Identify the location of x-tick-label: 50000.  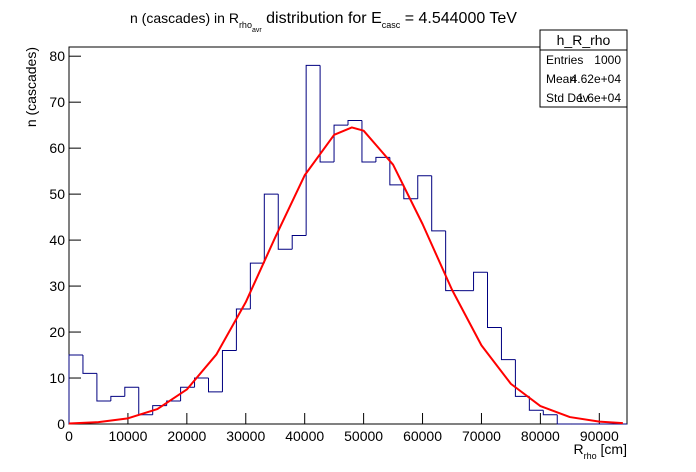
(363, 436).